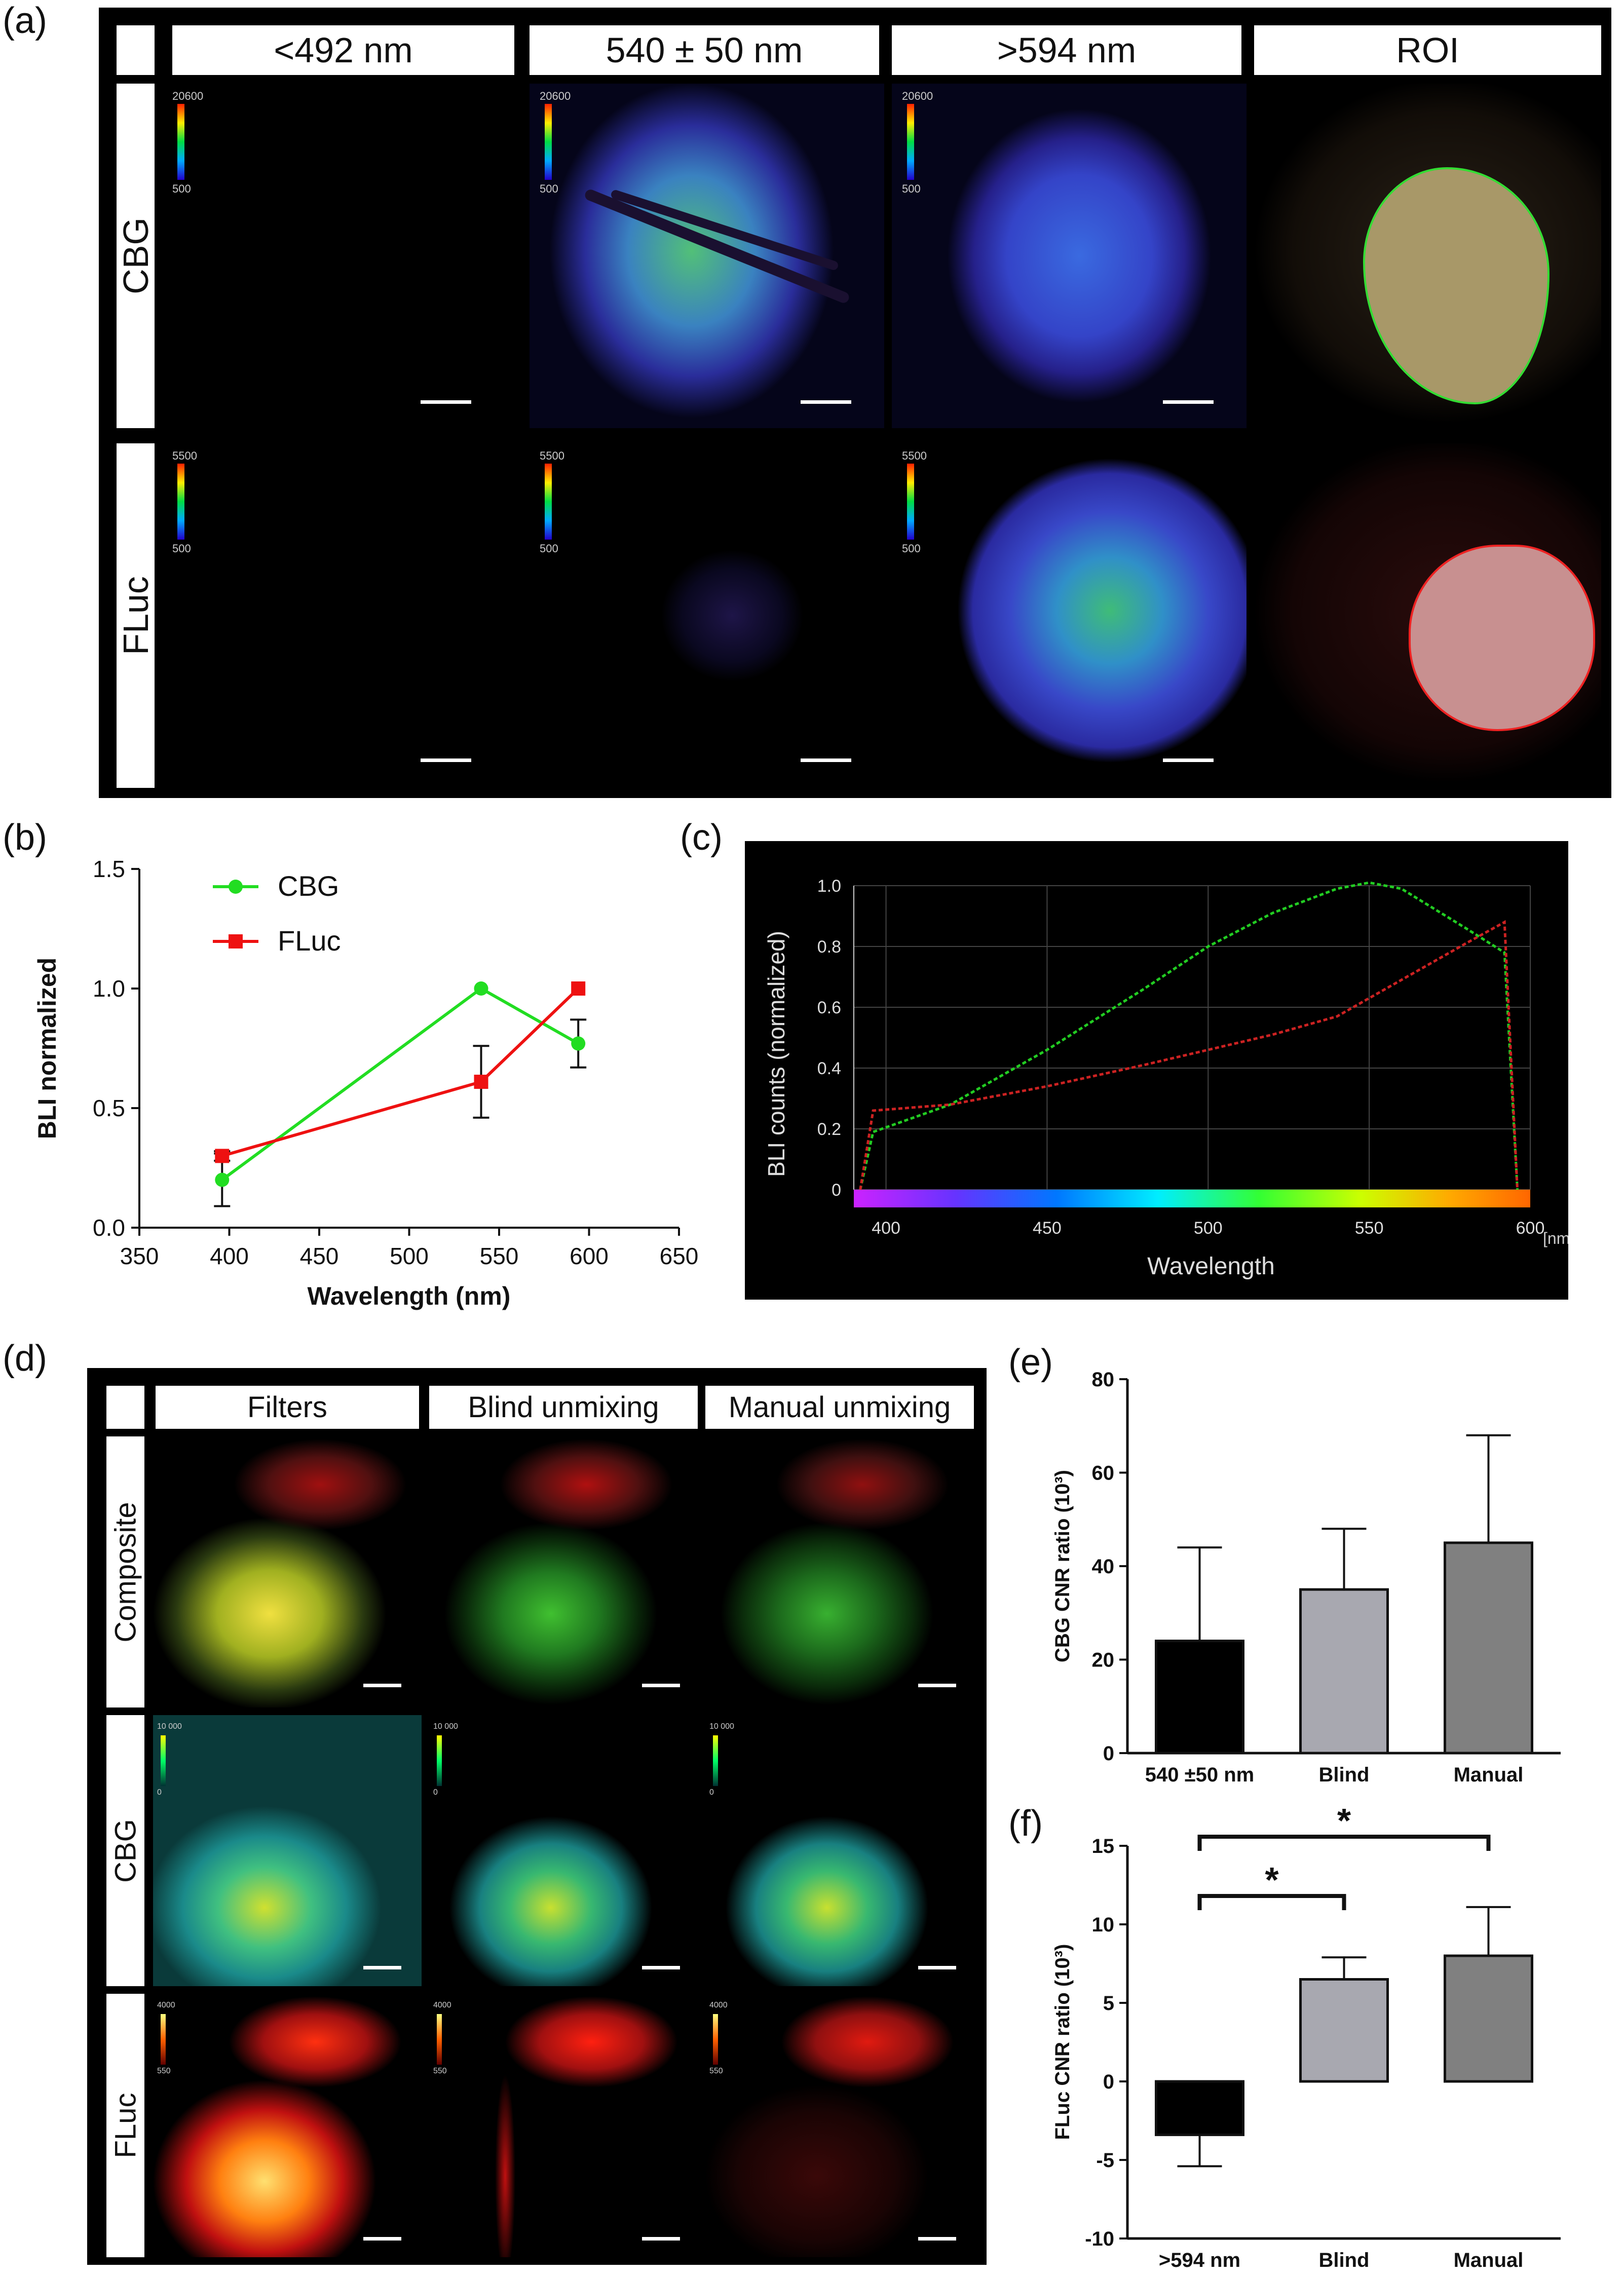 This screenshot has height=2277, width=1624. I want to click on x-tick-label: 650, so click(679, 1256).